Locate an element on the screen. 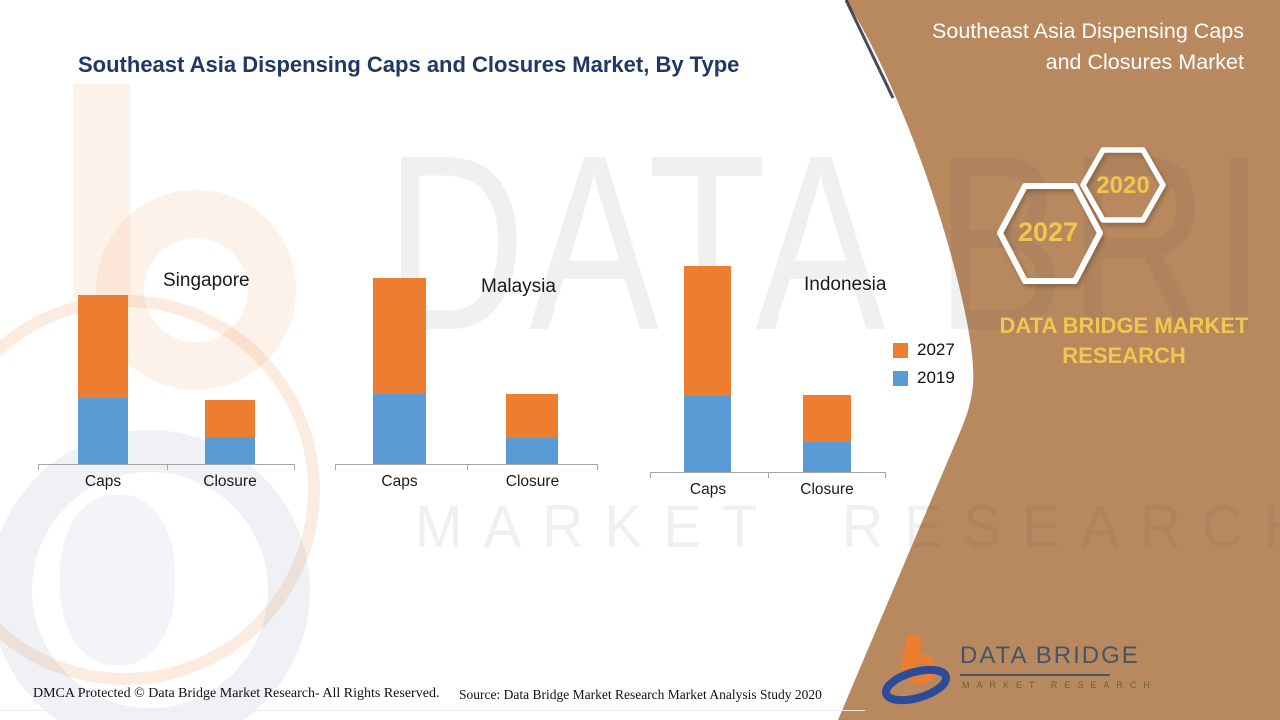 The height and width of the screenshot is (720, 1280). footer-divider-line is located at coordinates (432, 710).